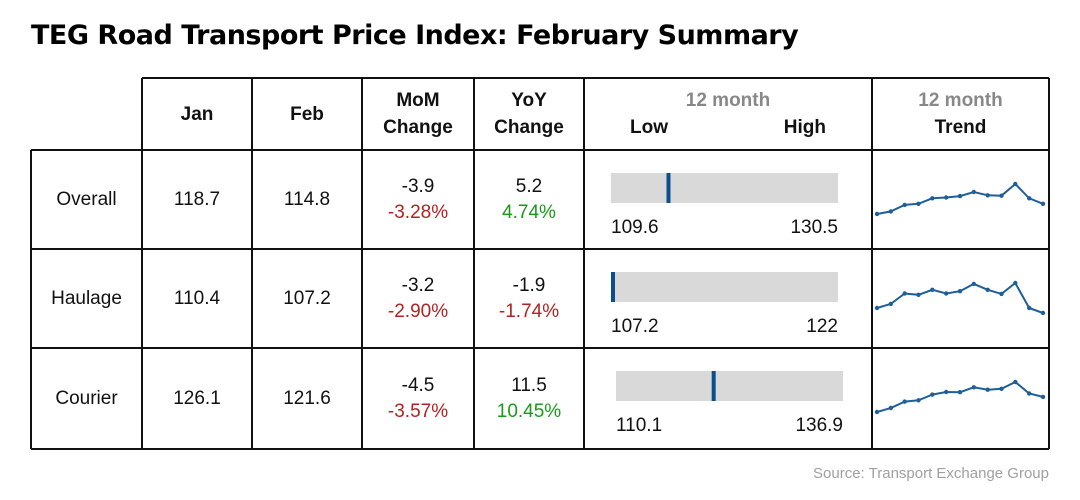  I want to click on yoy-abs: -1.9, so click(529, 285).